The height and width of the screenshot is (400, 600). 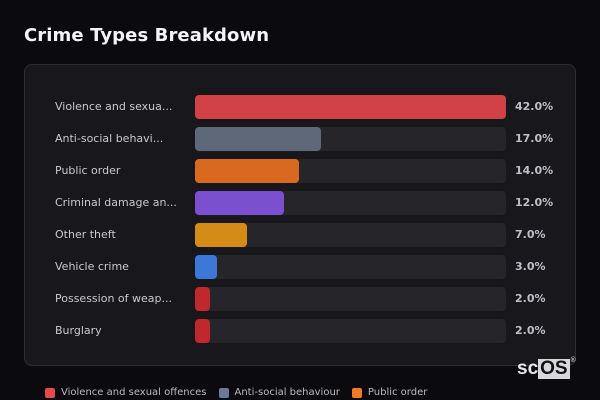 What do you see at coordinates (528, 368) in the screenshot?
I see `watermark-text: sc` at bounding box center [528, 368].